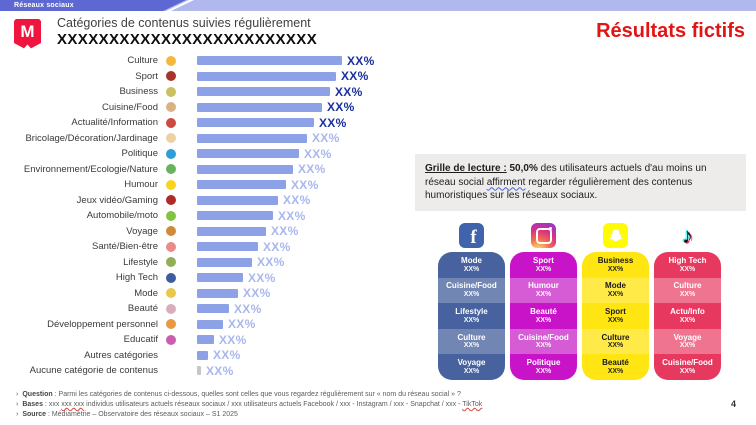 The image size is (756, 425). Describe the element at coordinates (180, 5) in the screenshot. I see `top-ribbon-stripe` at that location.